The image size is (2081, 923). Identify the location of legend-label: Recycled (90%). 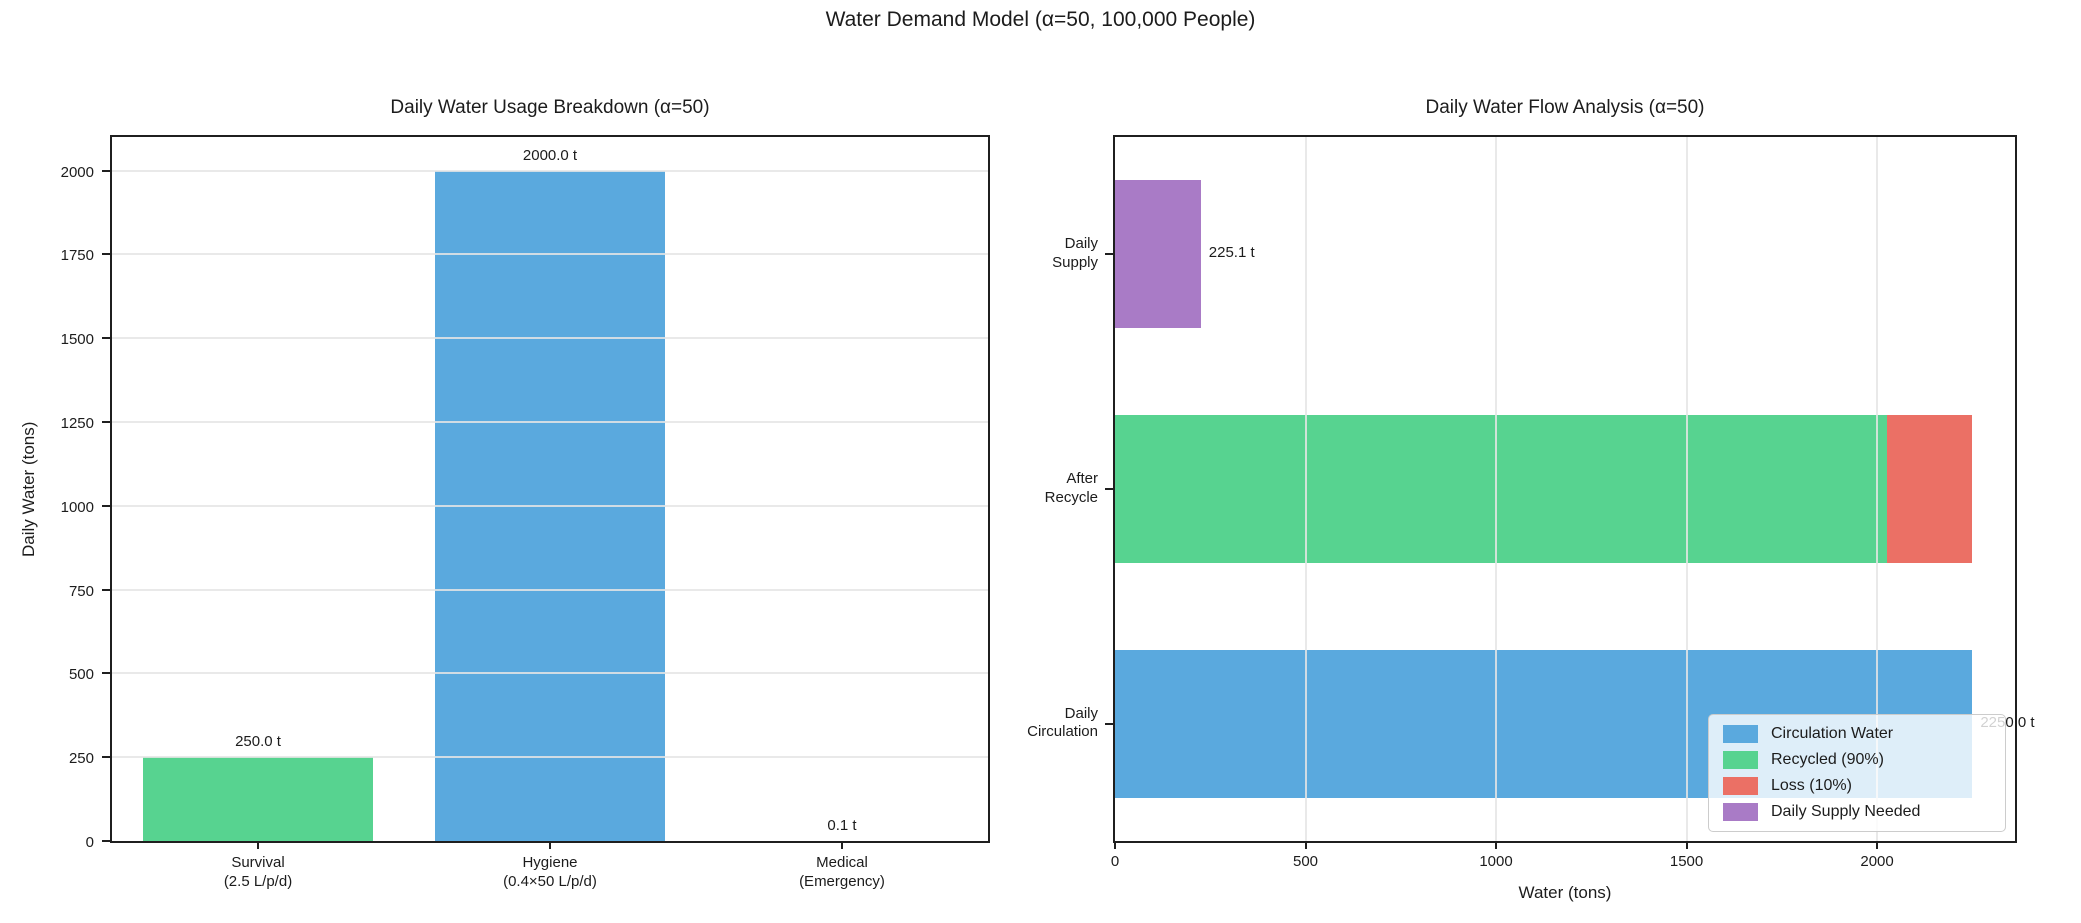
(1827, 759).